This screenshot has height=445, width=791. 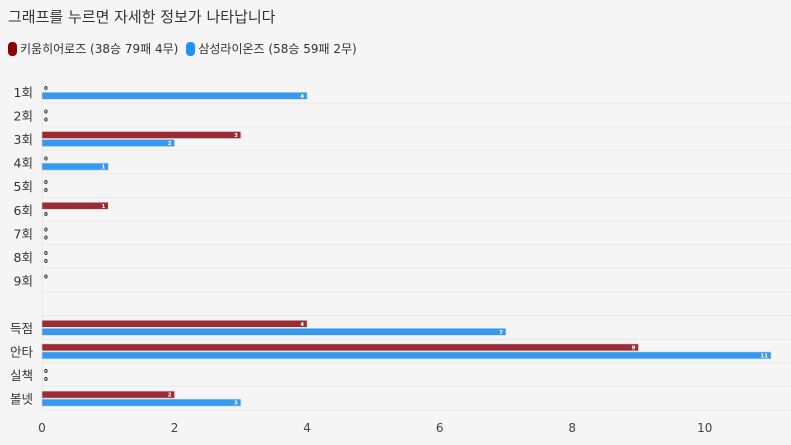 What do you see at coordinates (634, 348) in the screenshot?
I see `data-label: 9` at bounding box center [634, 348].